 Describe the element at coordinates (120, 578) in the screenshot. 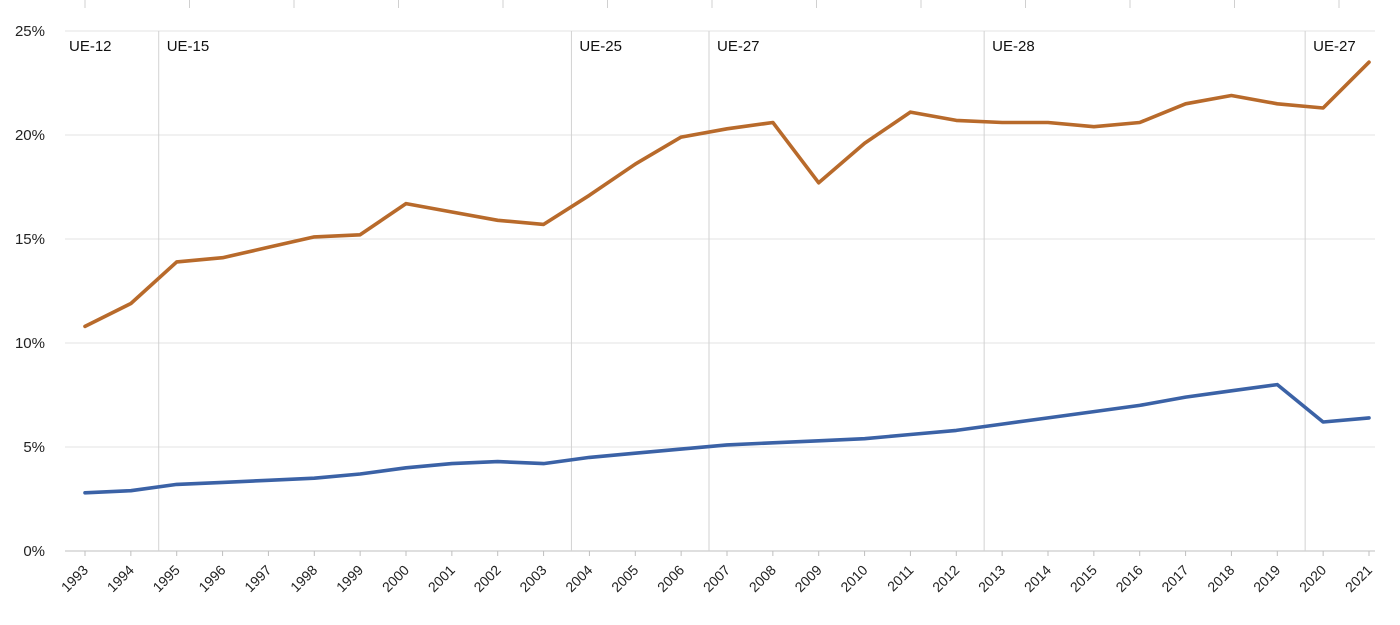

I see `x-tick-label: 1994` at that location.